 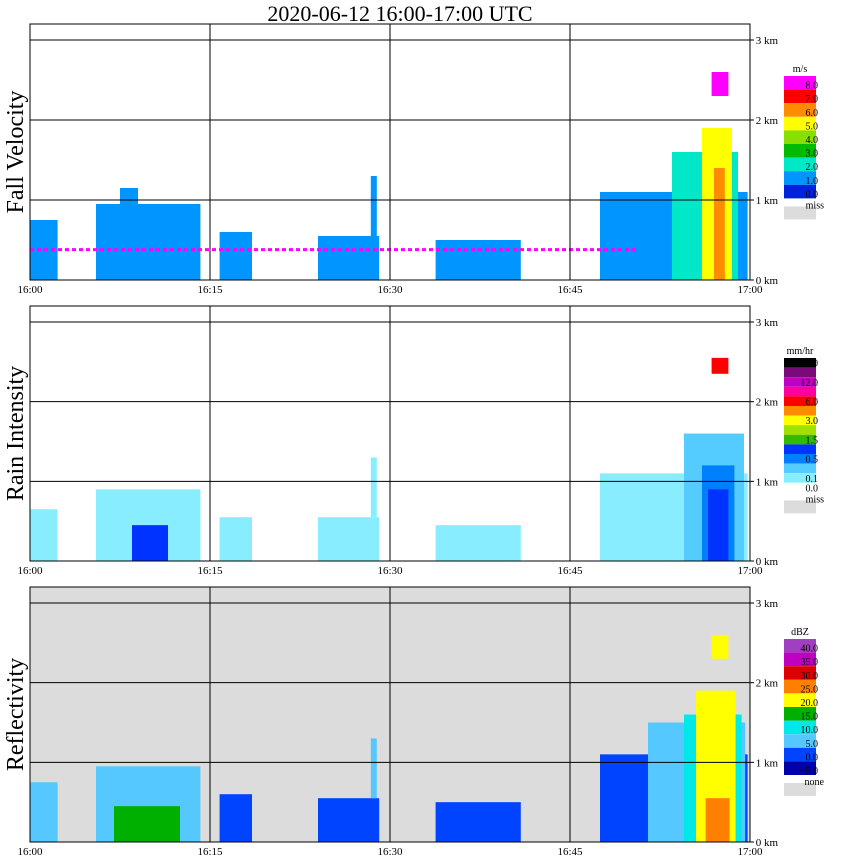 I want to click on panel-1-ytick-label: 1 km, so click(x=766, y=201).